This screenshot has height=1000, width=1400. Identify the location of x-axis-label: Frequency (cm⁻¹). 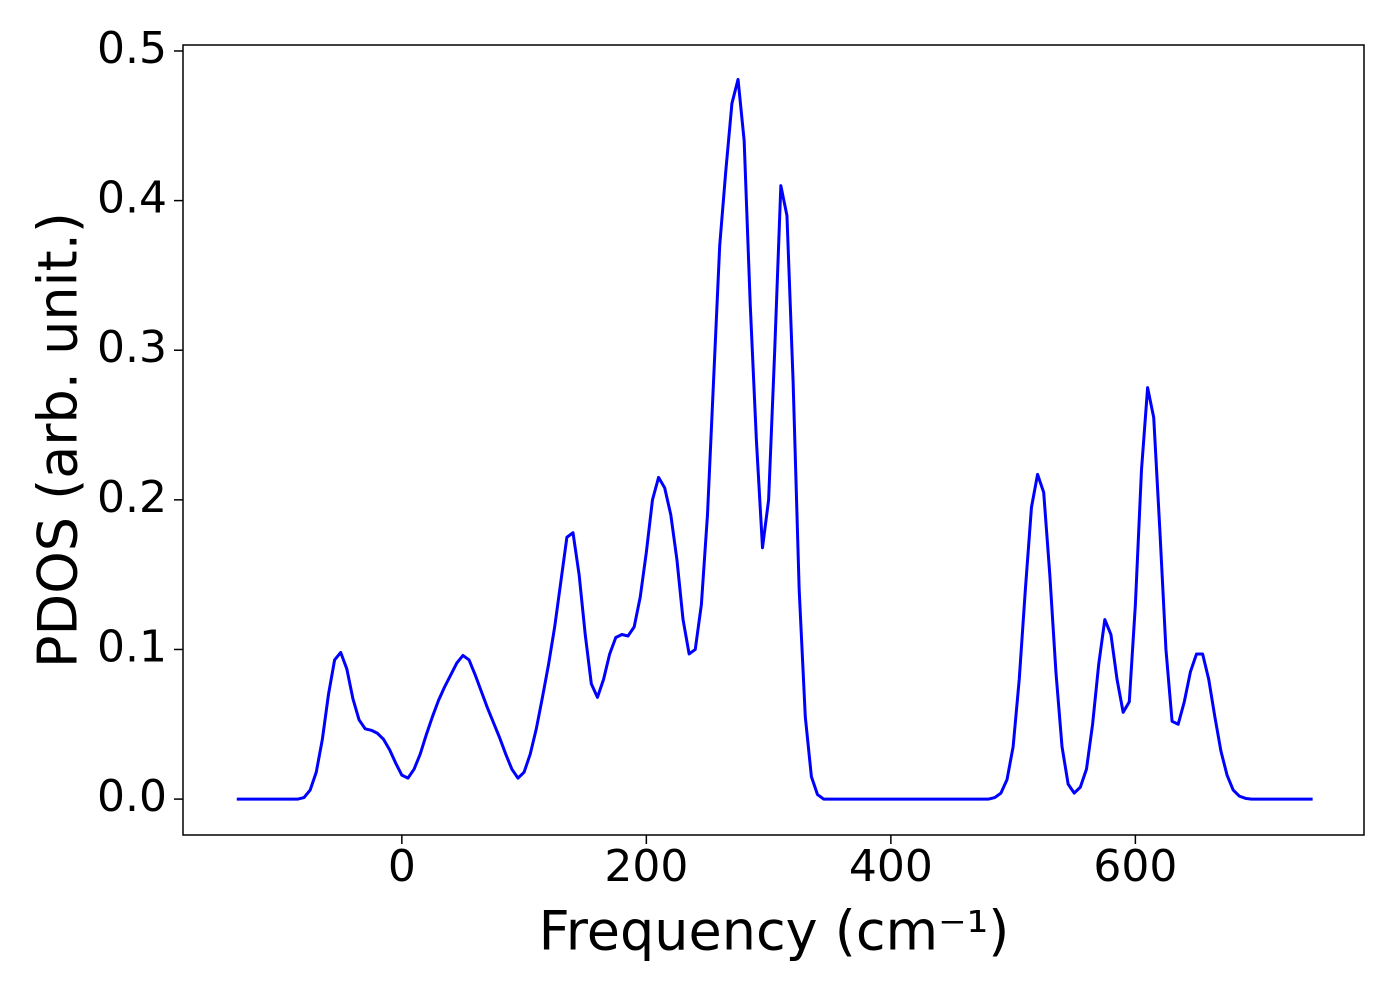
(774, 931).